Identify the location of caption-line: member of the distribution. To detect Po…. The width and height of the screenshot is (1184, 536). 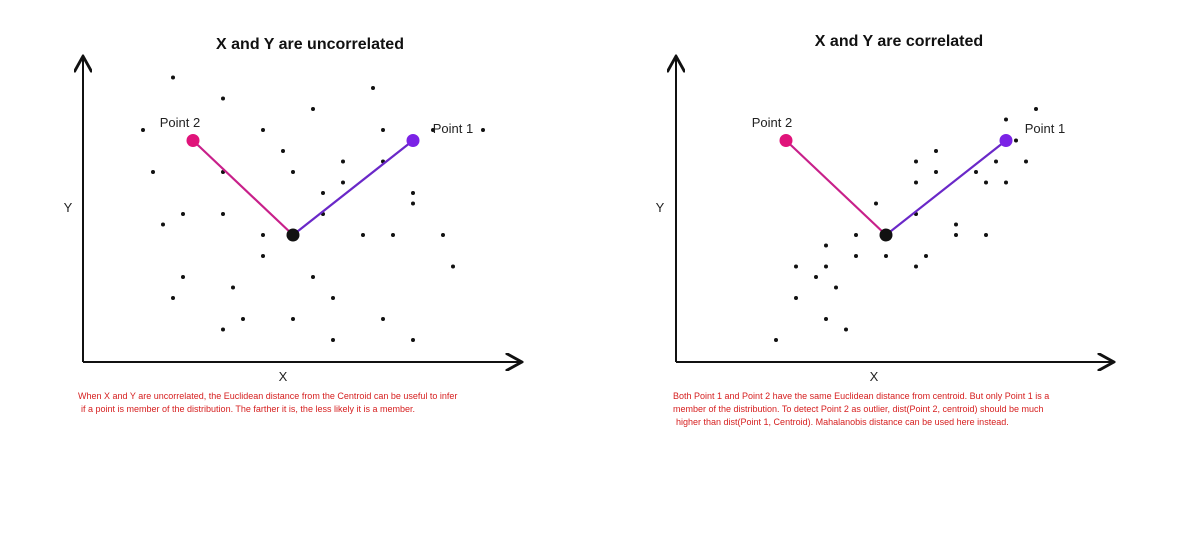
(858, 409).